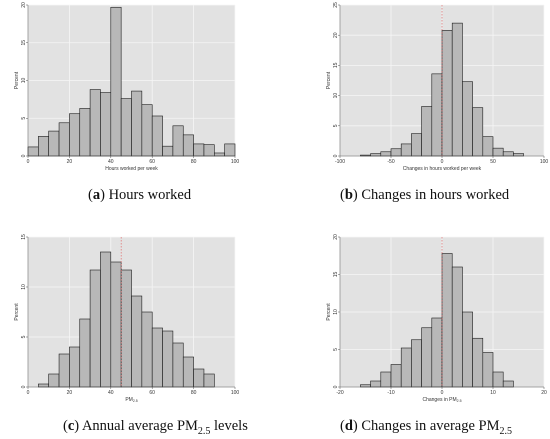 This screenshot has height=439, width=550. I want to click on caption-b-text: Changes in hours worked, so click(435, 195).